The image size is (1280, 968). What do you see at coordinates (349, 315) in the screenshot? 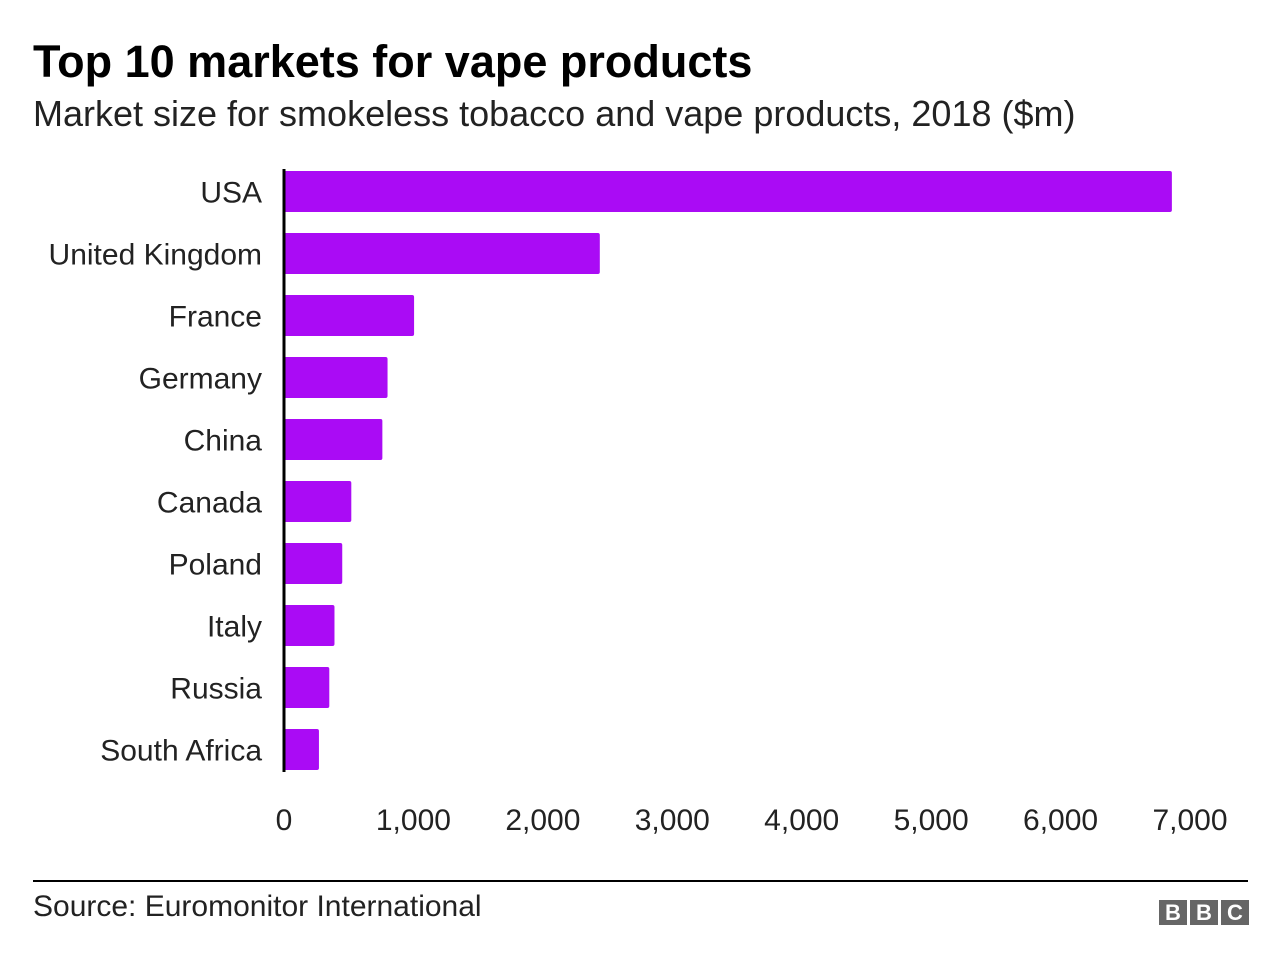
I see `bar-france` at bounding box center [349, 315].